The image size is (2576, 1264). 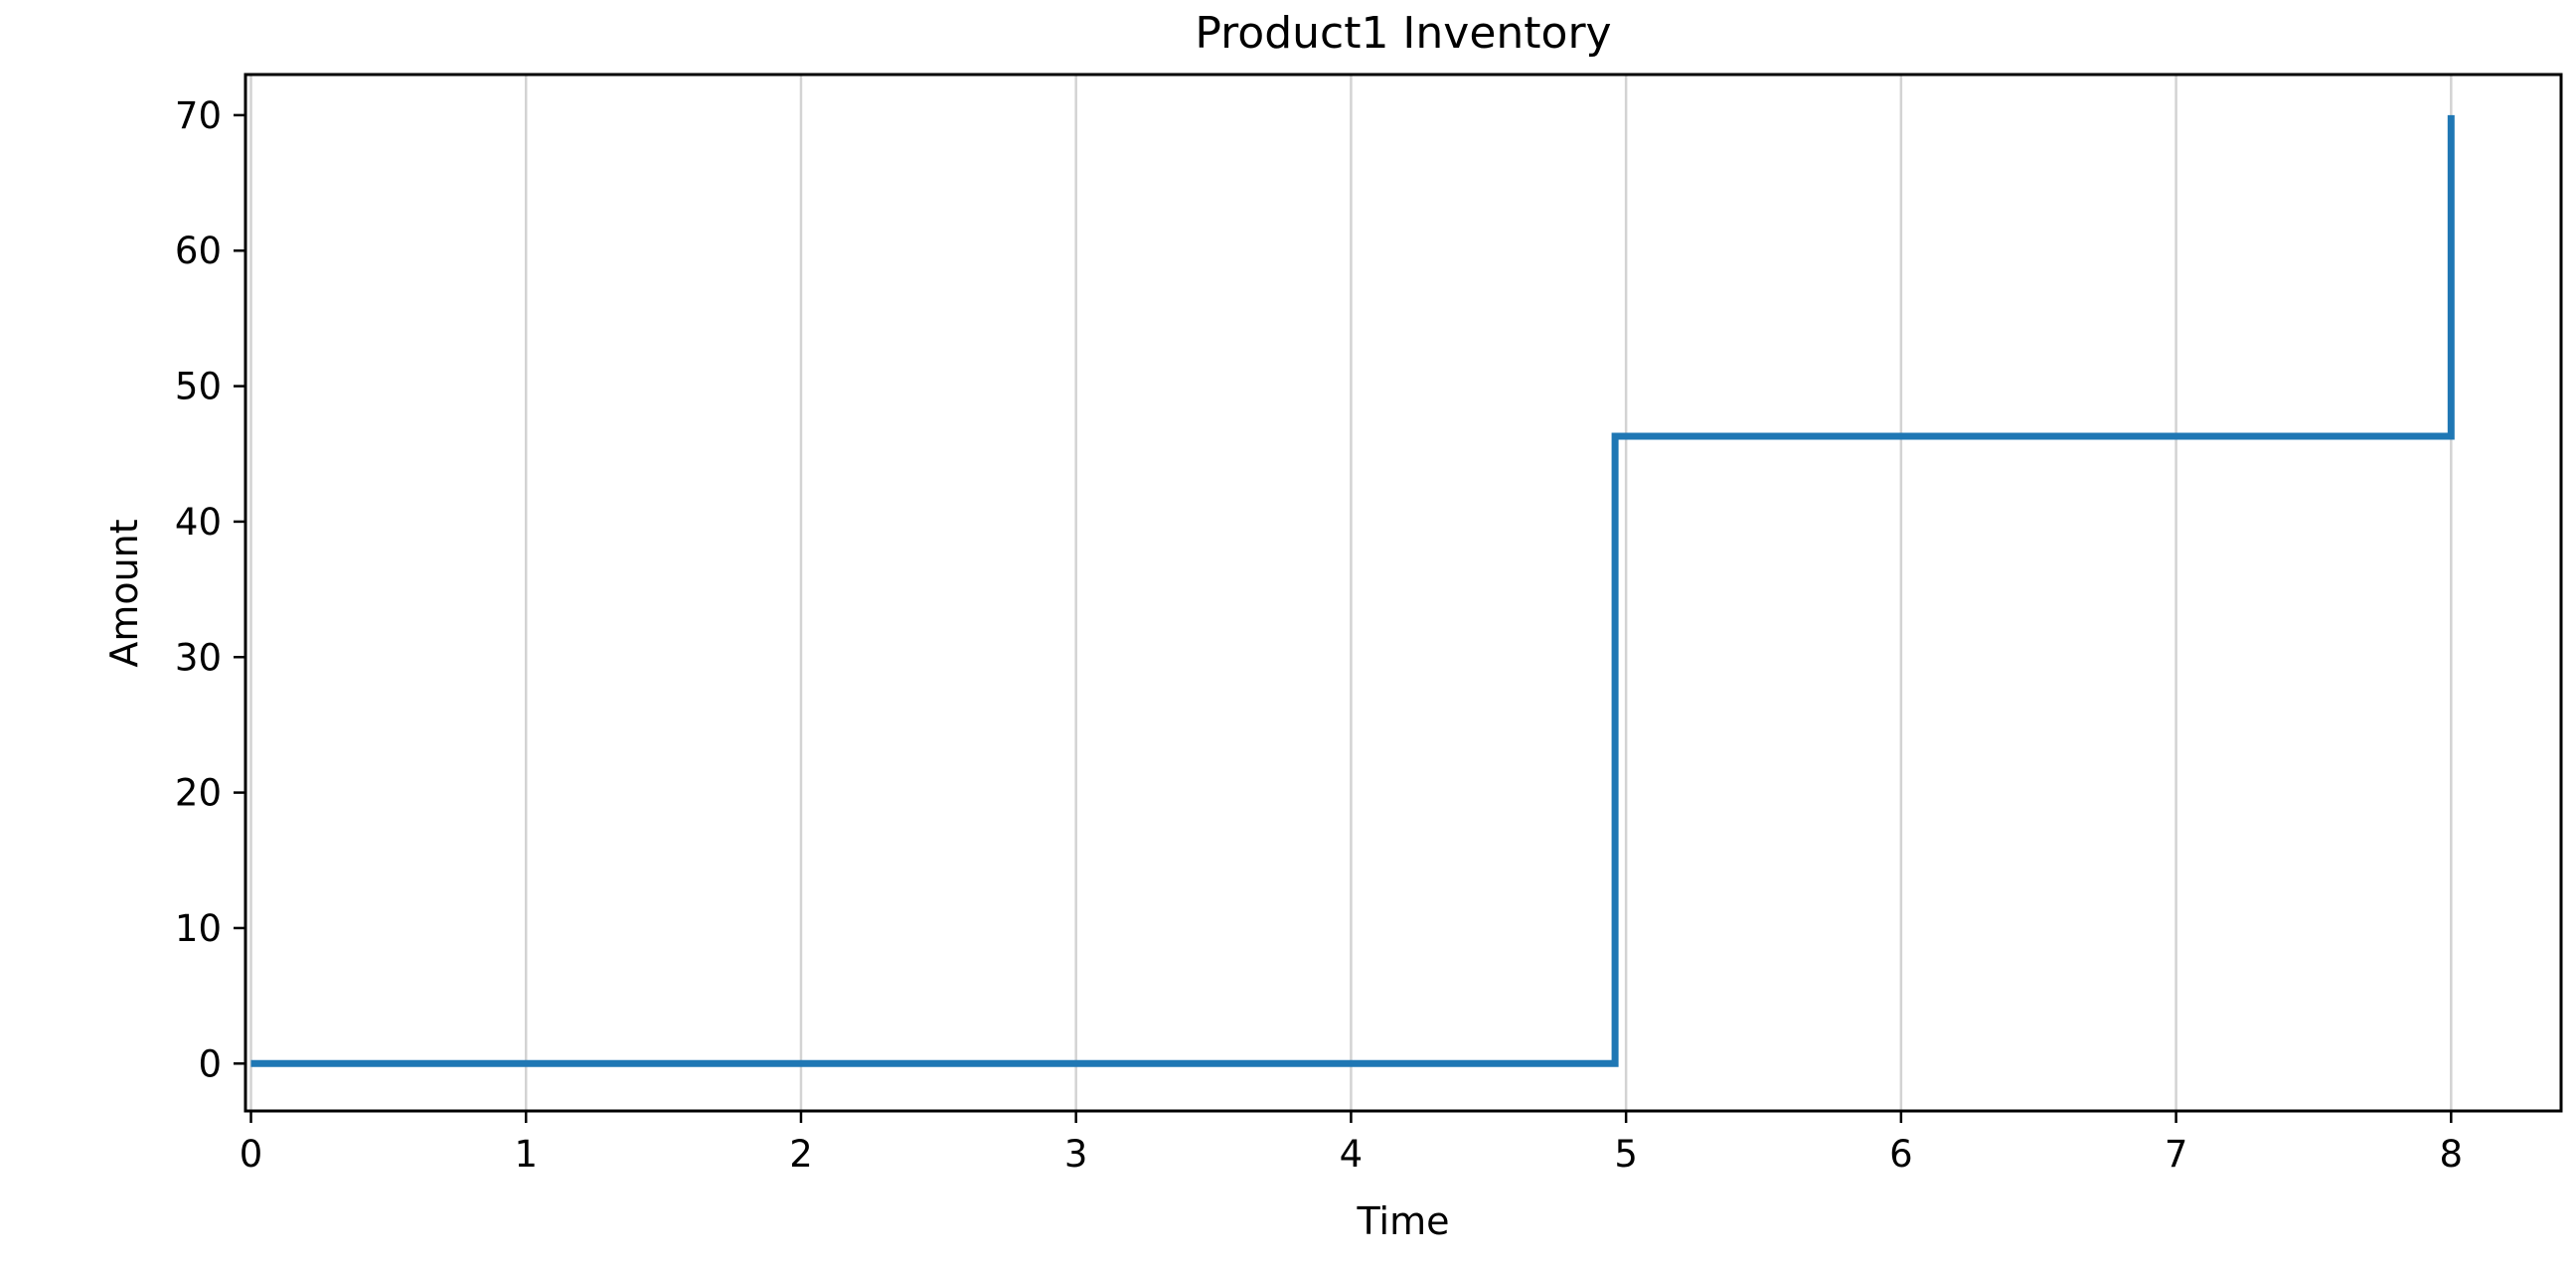 I want to click on x-axis-ticks: 0 1 2 3 4 5 6 7 8, so click(x=1351, y=1143).